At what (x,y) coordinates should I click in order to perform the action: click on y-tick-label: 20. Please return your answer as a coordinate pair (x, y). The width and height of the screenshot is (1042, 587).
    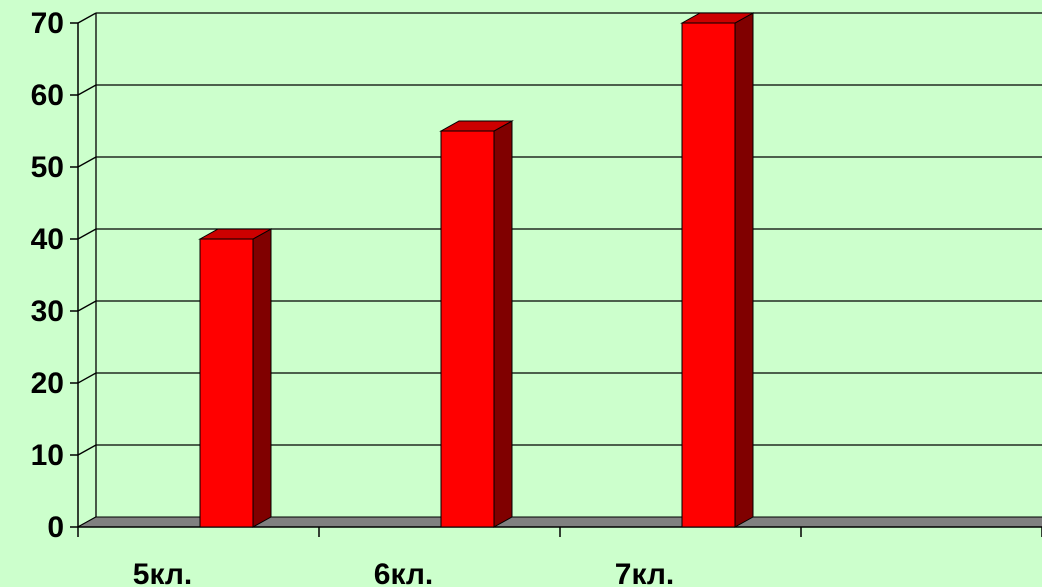
    Looking at the image, I should click on (47, 383).